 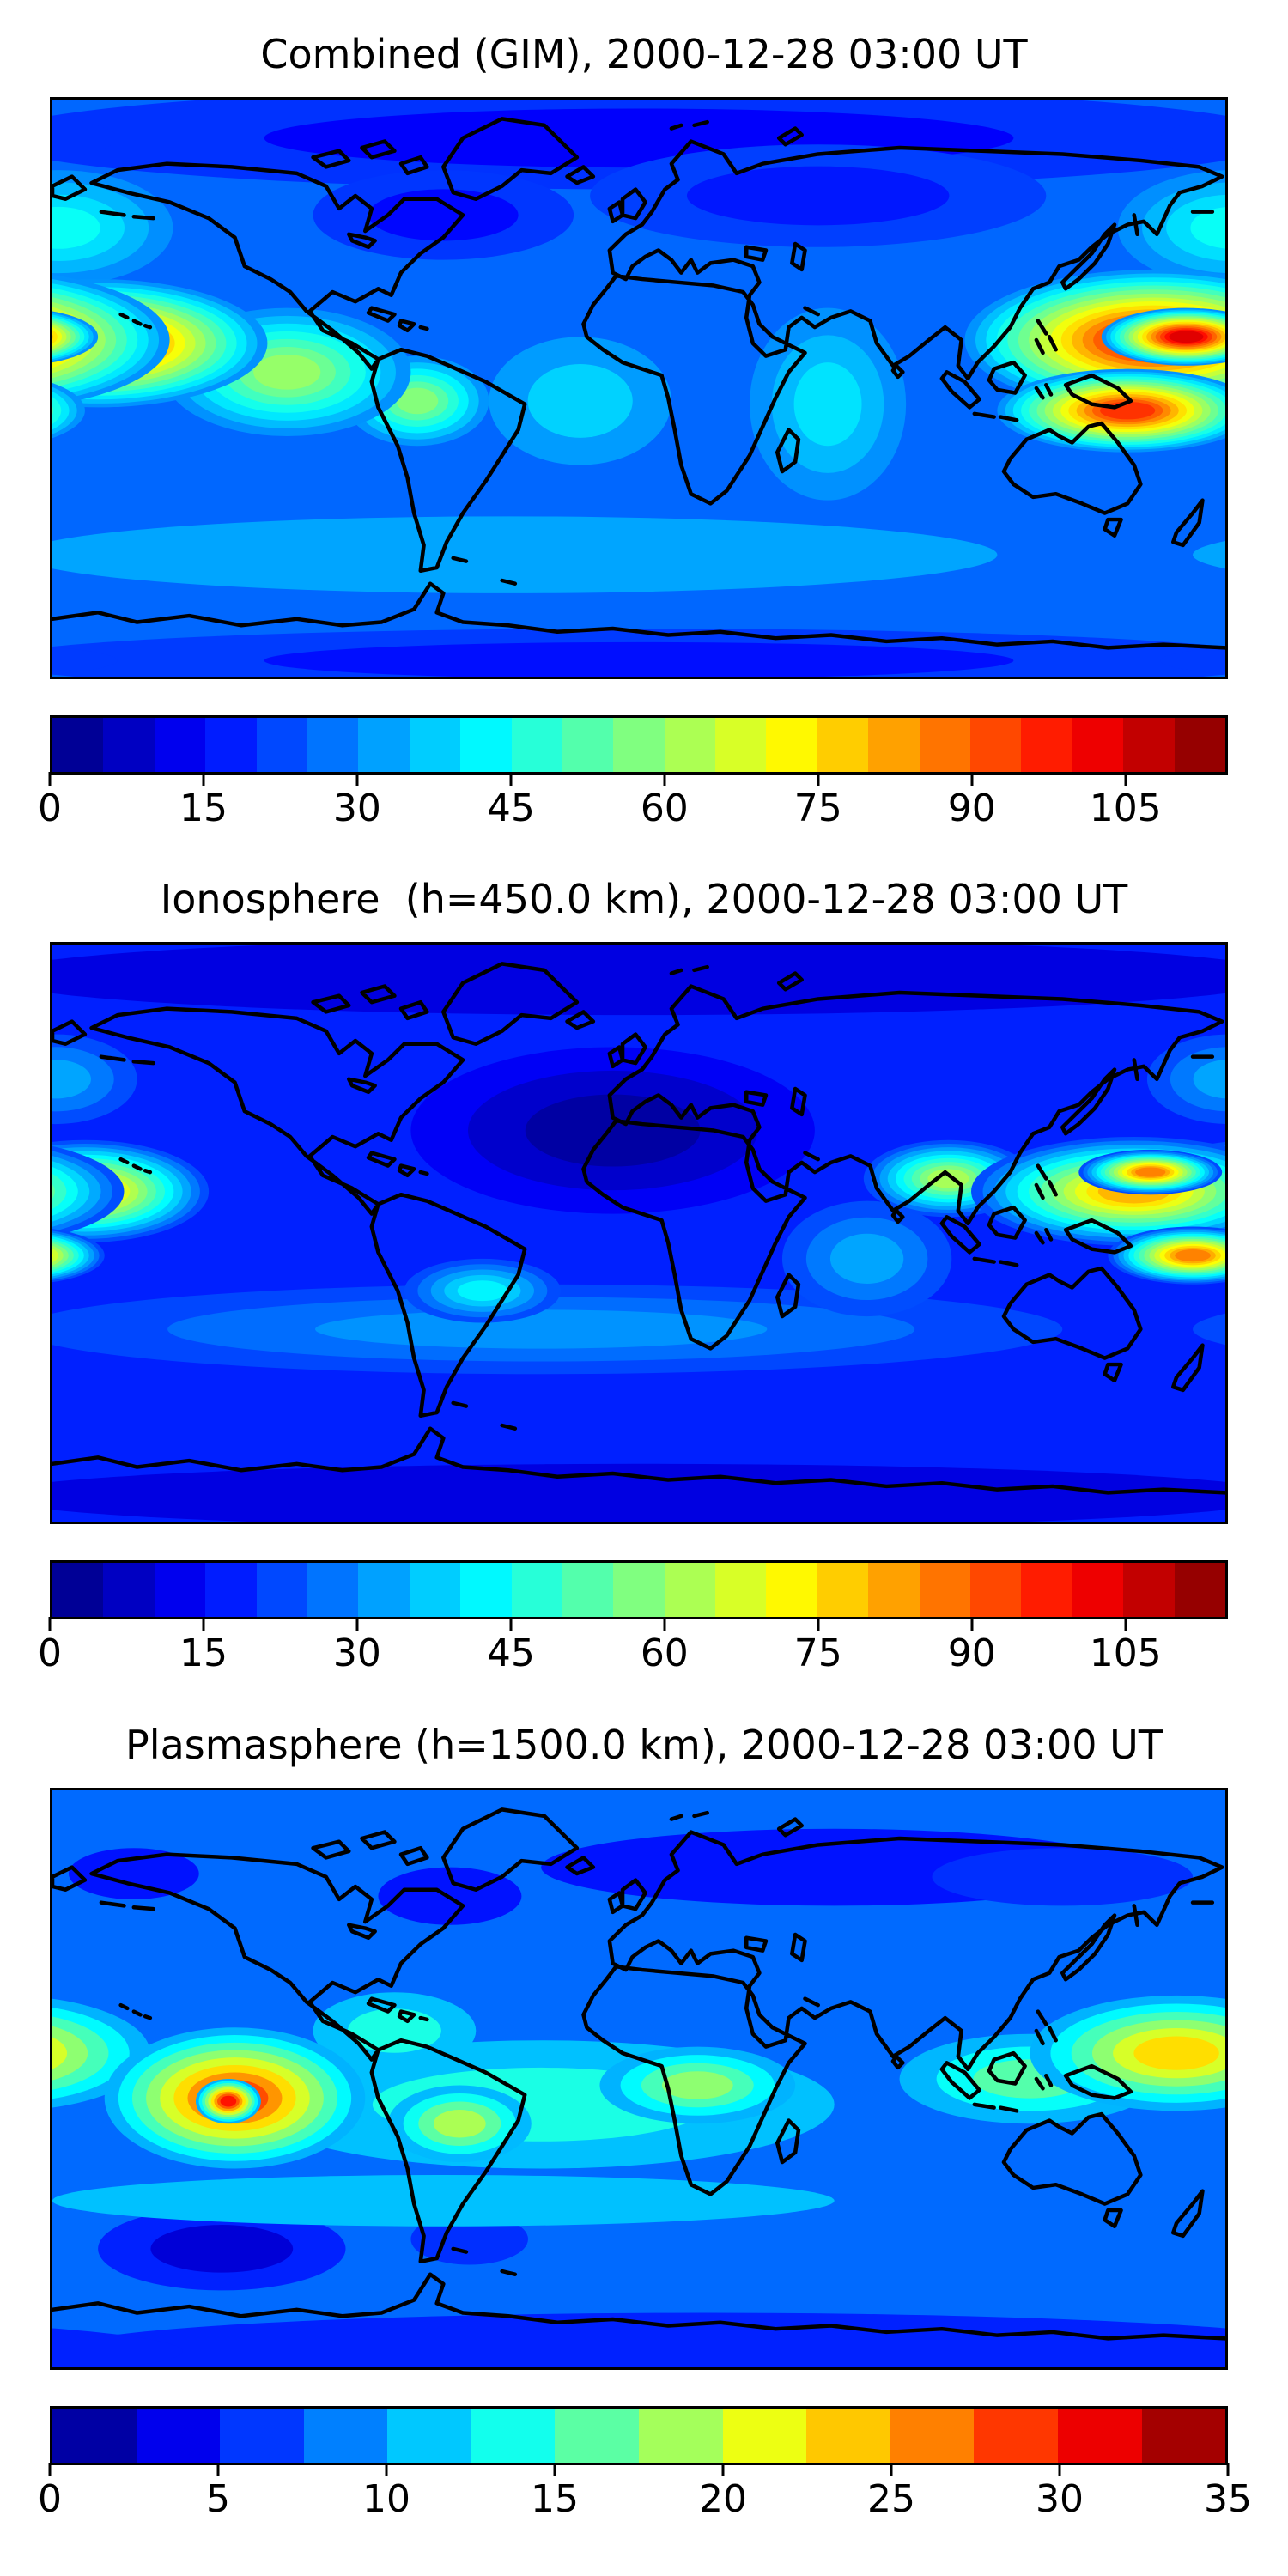 What do you see at coordinates (222, 2249) in the screenshot?
I see `contour-band-se-pacific-deep-low` at bounding box center [222, 2249].